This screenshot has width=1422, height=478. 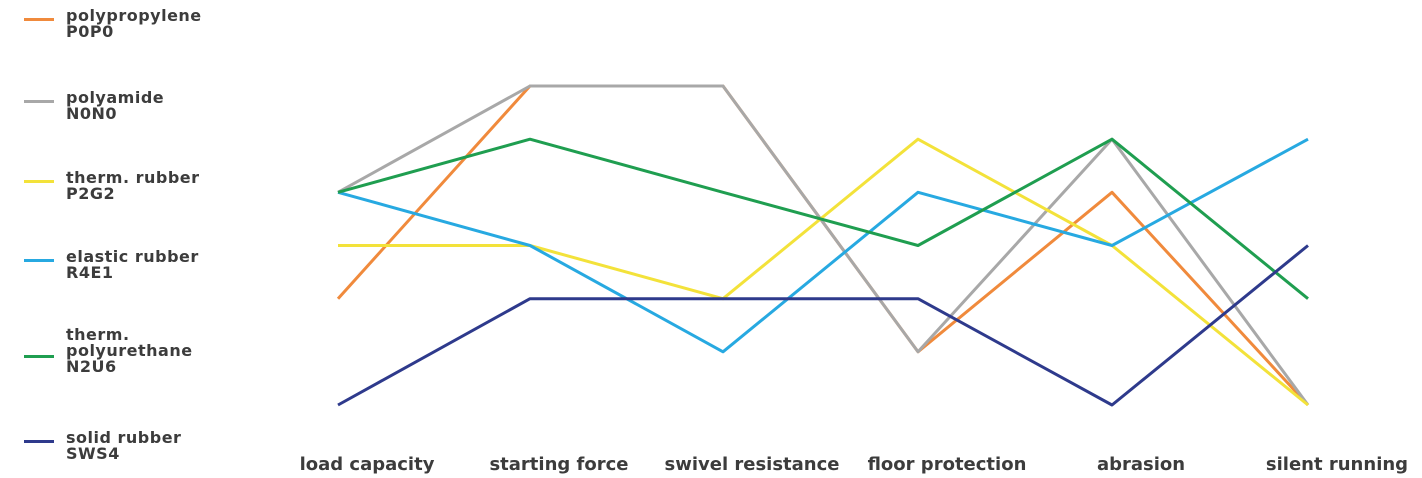 What do you see at coordinates (93, 453) in the screenshot?
I see `legend-label-line: SWS4` at bounding box center [93, 453].